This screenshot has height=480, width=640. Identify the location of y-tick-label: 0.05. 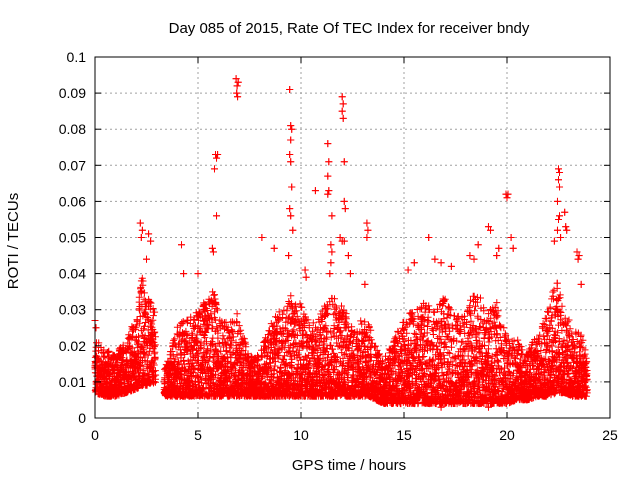
(72, 238).